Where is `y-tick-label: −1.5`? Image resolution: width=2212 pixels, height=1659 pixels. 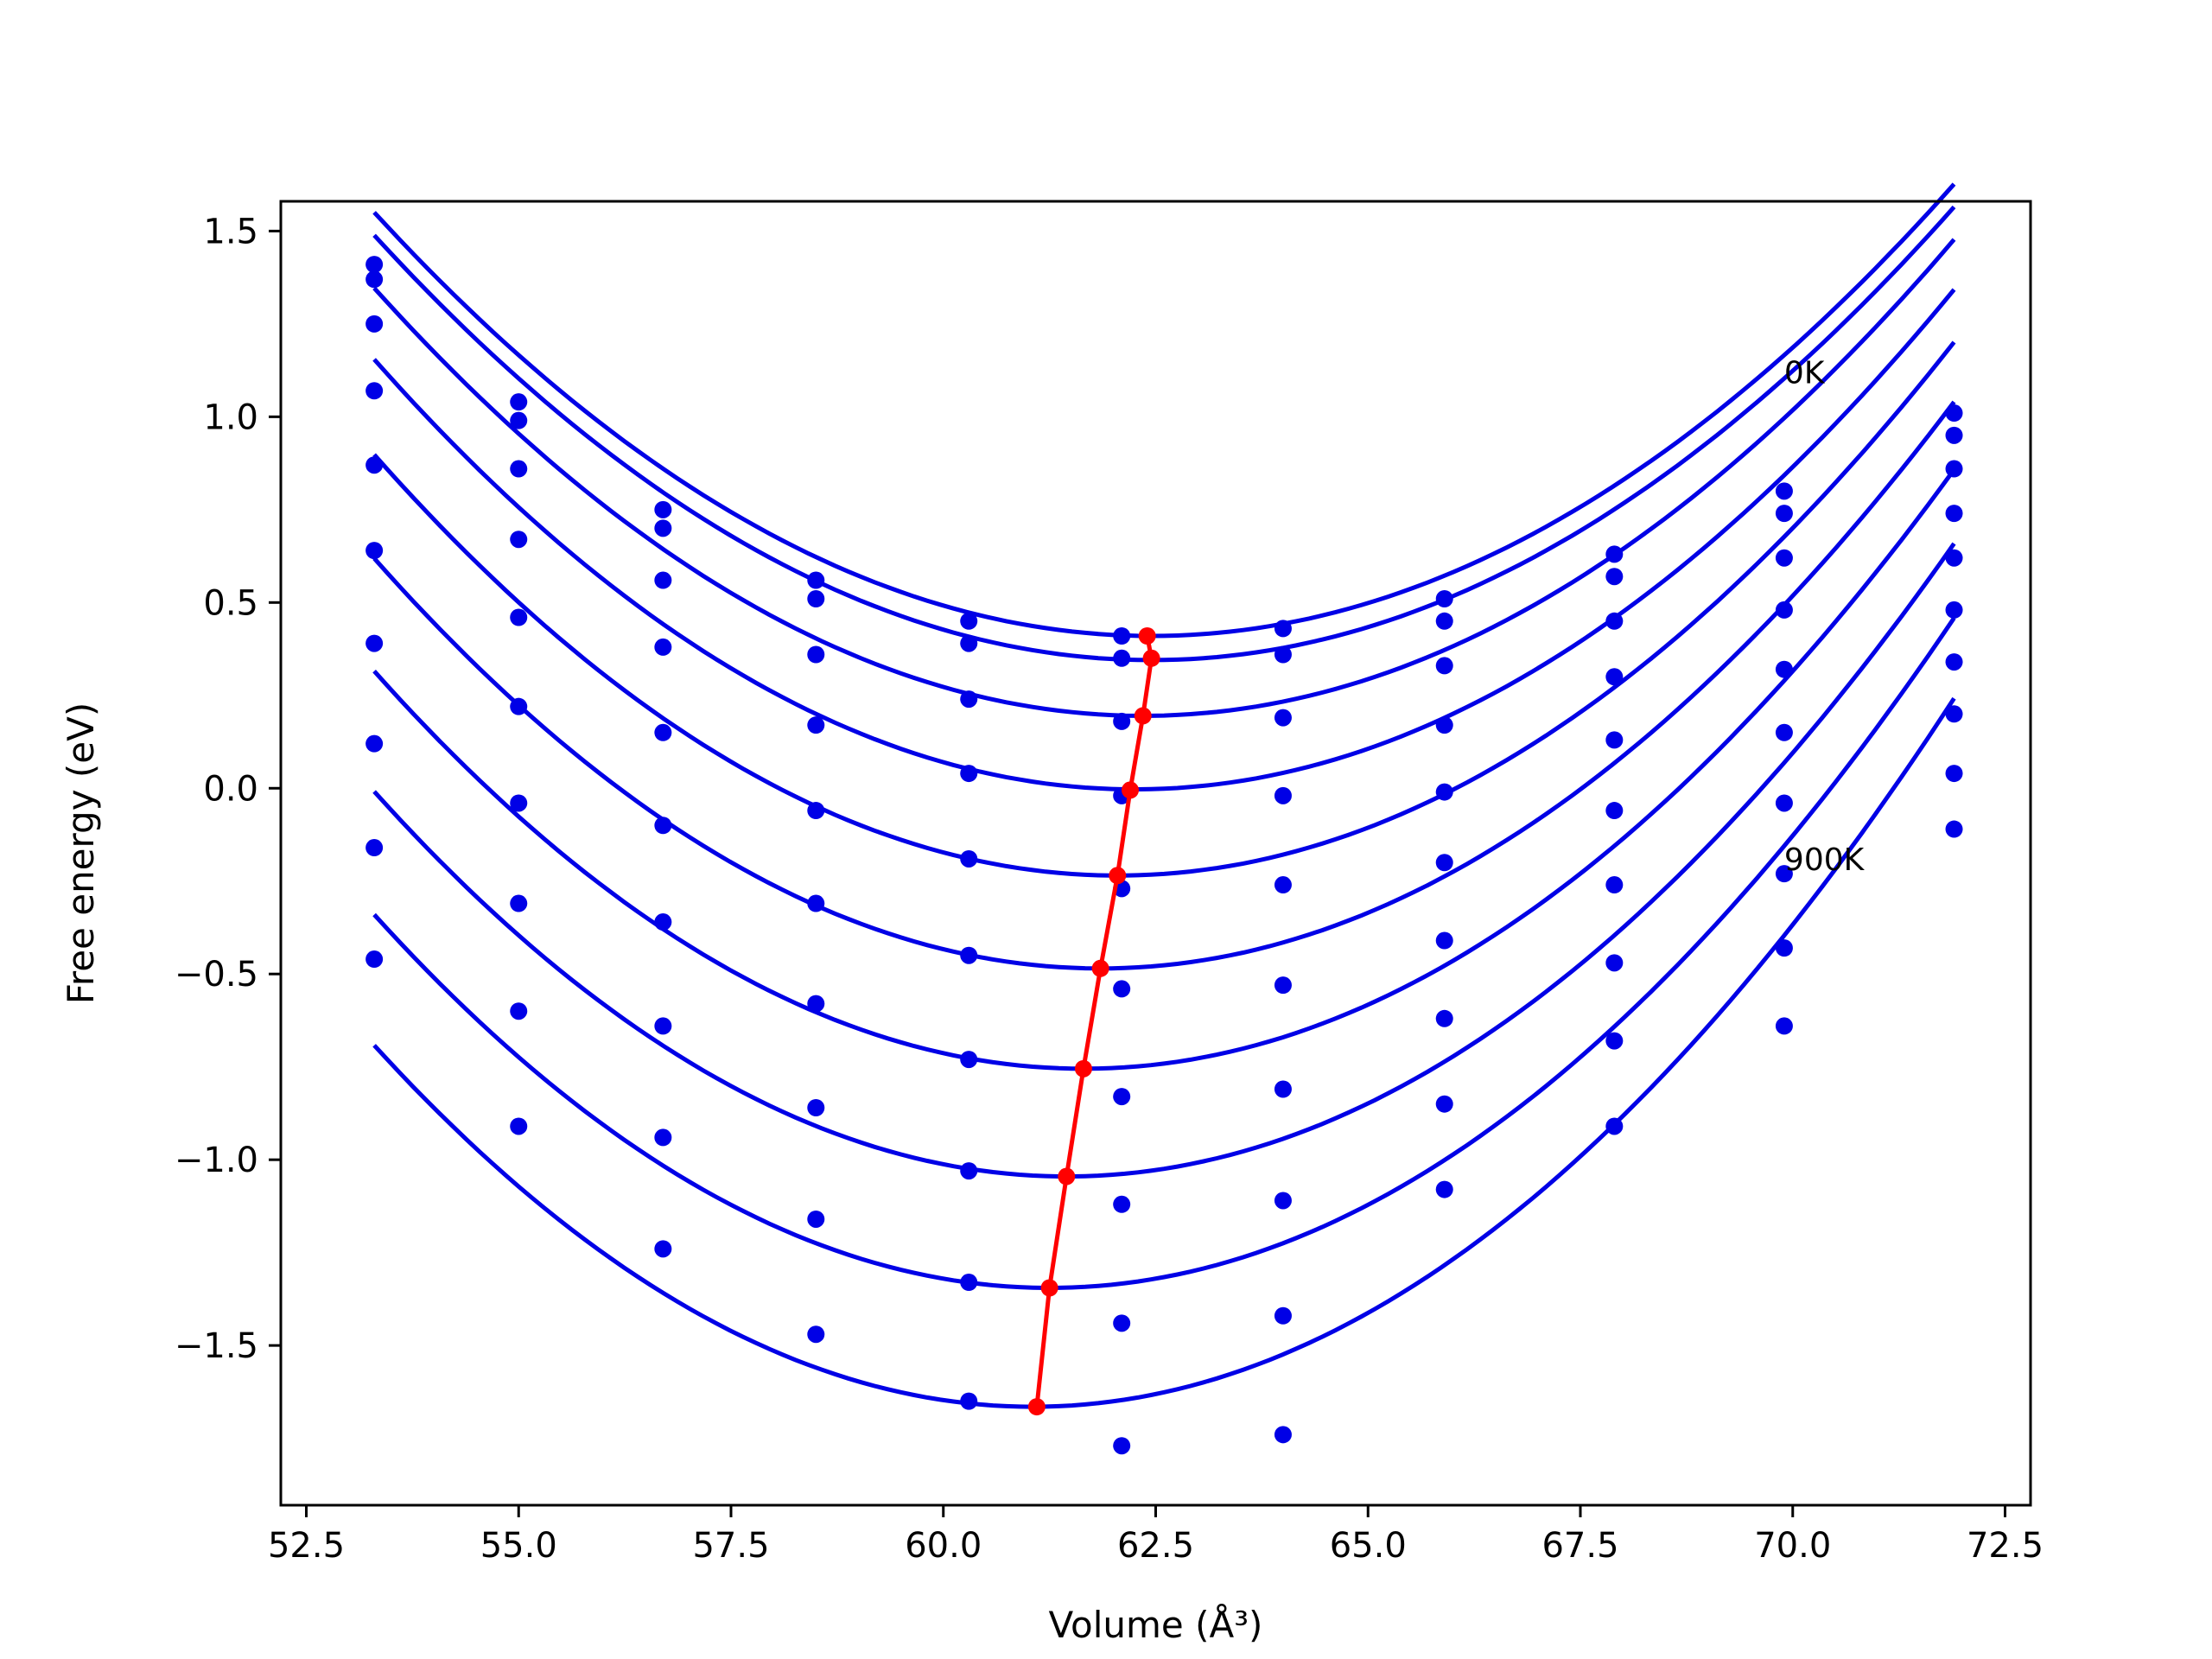
y-tick-label: −1.5 is located at coordinates (216, 1346).